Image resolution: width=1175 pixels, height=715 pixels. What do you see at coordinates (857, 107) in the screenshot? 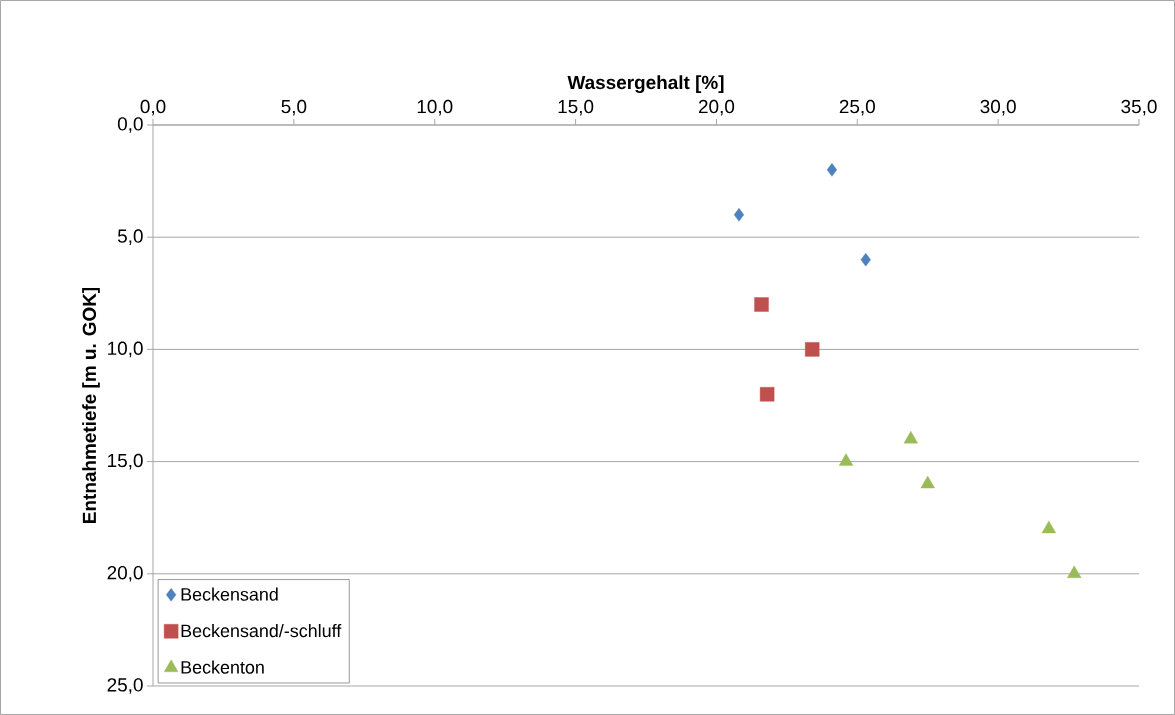
I see `x-tick-label: 25,0` at bounding box center [857, 107].